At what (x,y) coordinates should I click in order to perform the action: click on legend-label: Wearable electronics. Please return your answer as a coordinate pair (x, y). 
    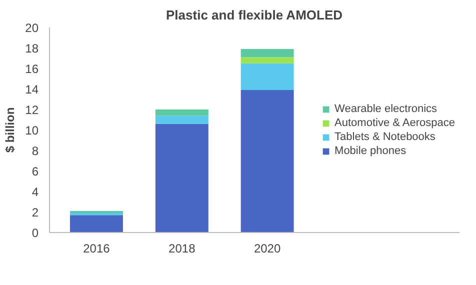
    Looking at the image, I should click on (386, 108).